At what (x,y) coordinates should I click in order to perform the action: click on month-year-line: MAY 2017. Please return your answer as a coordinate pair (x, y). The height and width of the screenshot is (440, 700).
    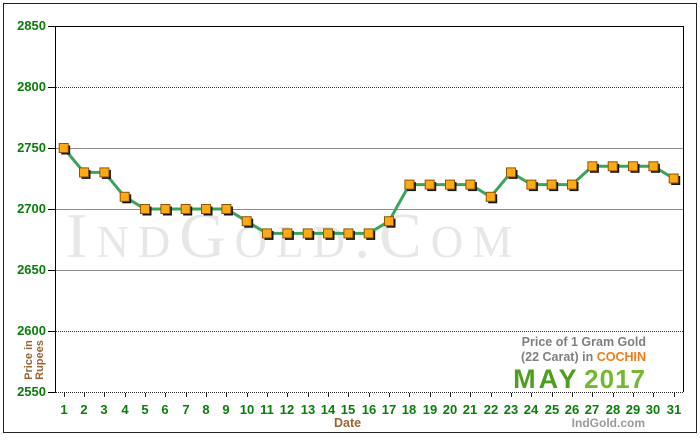
    Looking at the image, I should click on (579, 381).